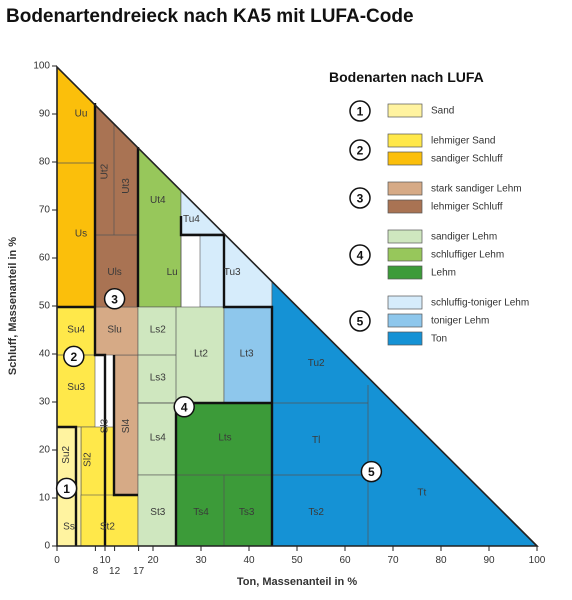  Describe the element at coordinates (316, 512) in the screenshot. I see `region-label-ts2: Ts2` at that location.